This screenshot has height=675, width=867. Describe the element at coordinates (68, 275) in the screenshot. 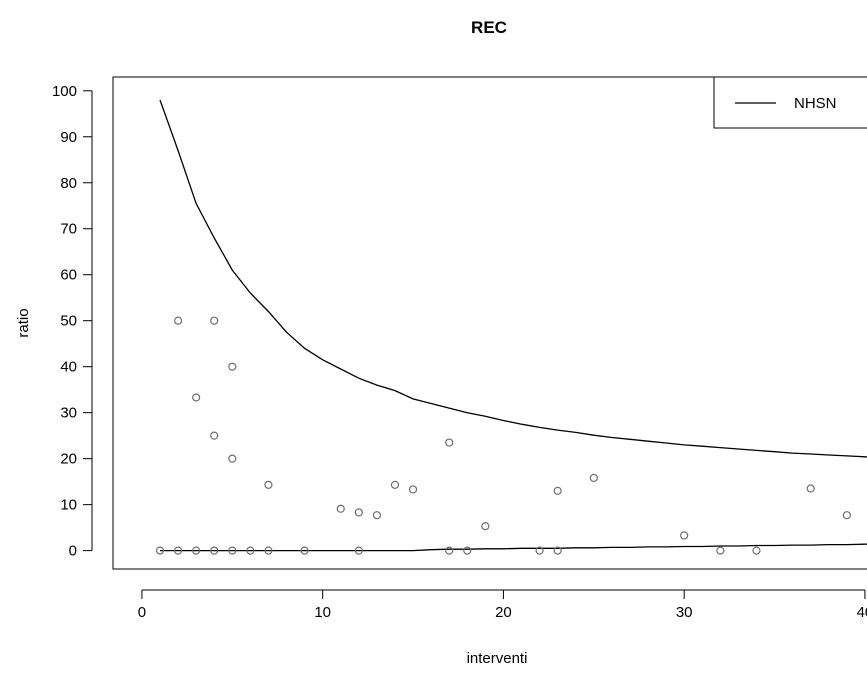

I see `y-tick-label-60: 60` at that location.